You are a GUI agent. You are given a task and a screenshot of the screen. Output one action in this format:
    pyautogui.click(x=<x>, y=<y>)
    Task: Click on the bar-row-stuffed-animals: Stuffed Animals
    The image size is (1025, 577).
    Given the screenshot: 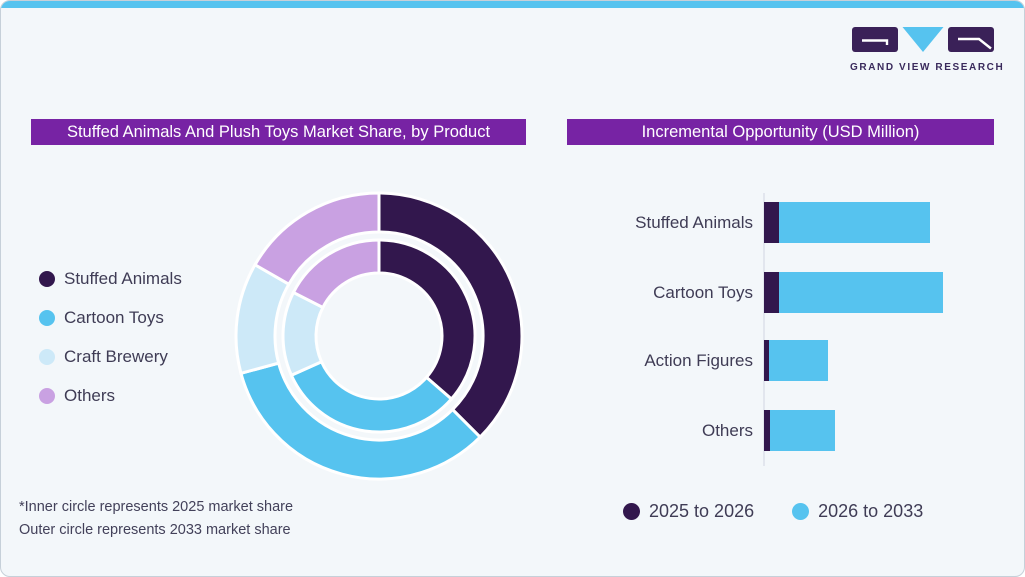 What is the action you would take?
    pyautogui.click(x=765, y=222)
    